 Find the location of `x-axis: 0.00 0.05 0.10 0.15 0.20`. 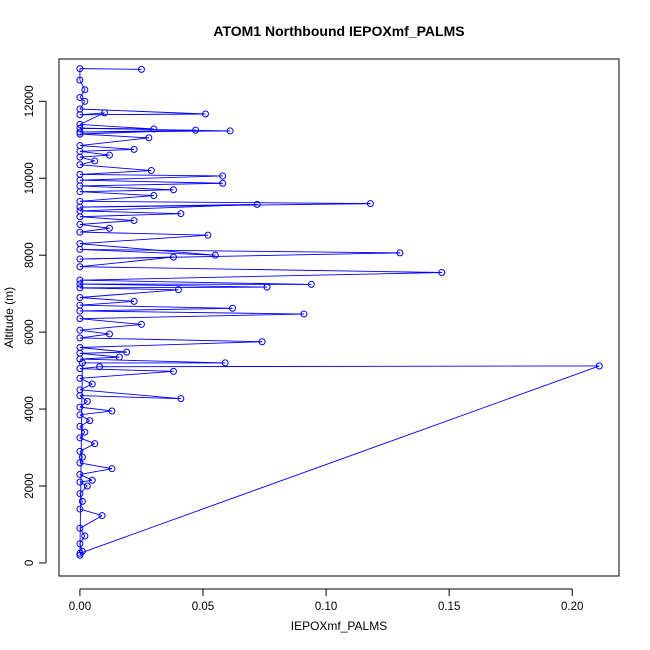

x-axis: 0.00 0.05 0.10 0.15 0.20 is located at coordinates (326, 600).